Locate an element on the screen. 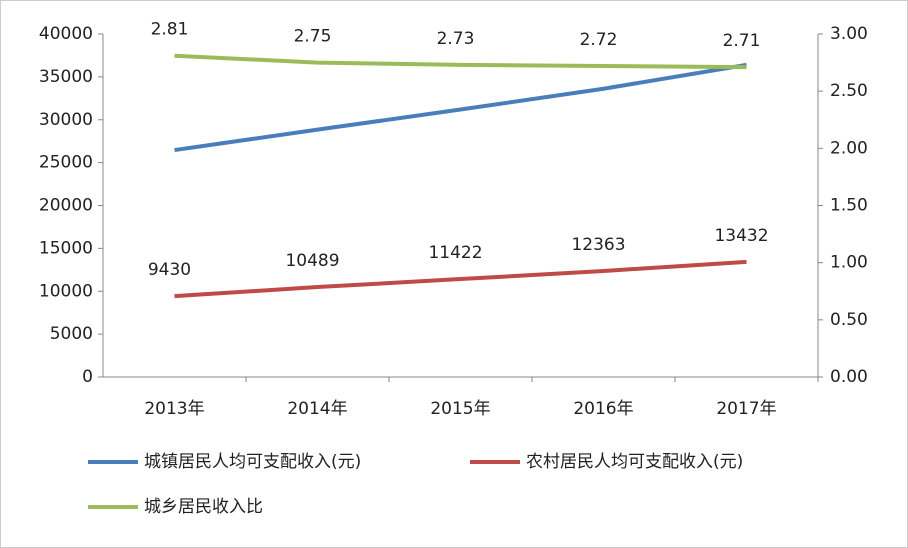 The image size is (908, 548). y-tick-label: 15000 is located at coordinates (66, 248).